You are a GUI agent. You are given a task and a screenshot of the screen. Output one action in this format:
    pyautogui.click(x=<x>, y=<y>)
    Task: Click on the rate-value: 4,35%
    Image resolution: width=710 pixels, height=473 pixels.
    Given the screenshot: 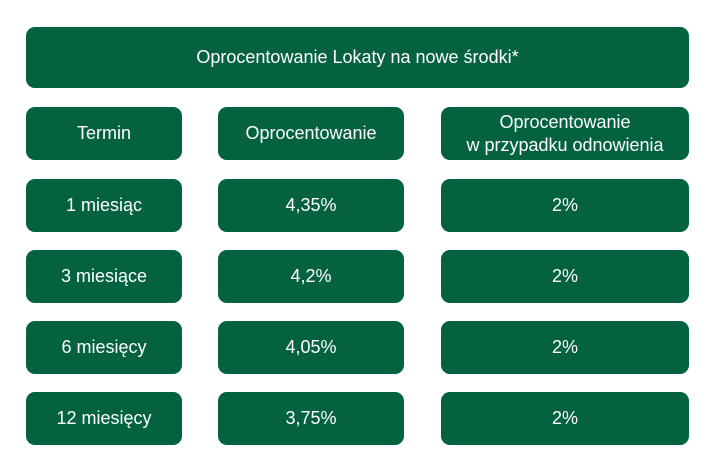 What is the action you would take?
    pyautogui.click(x=311, y=205)
    